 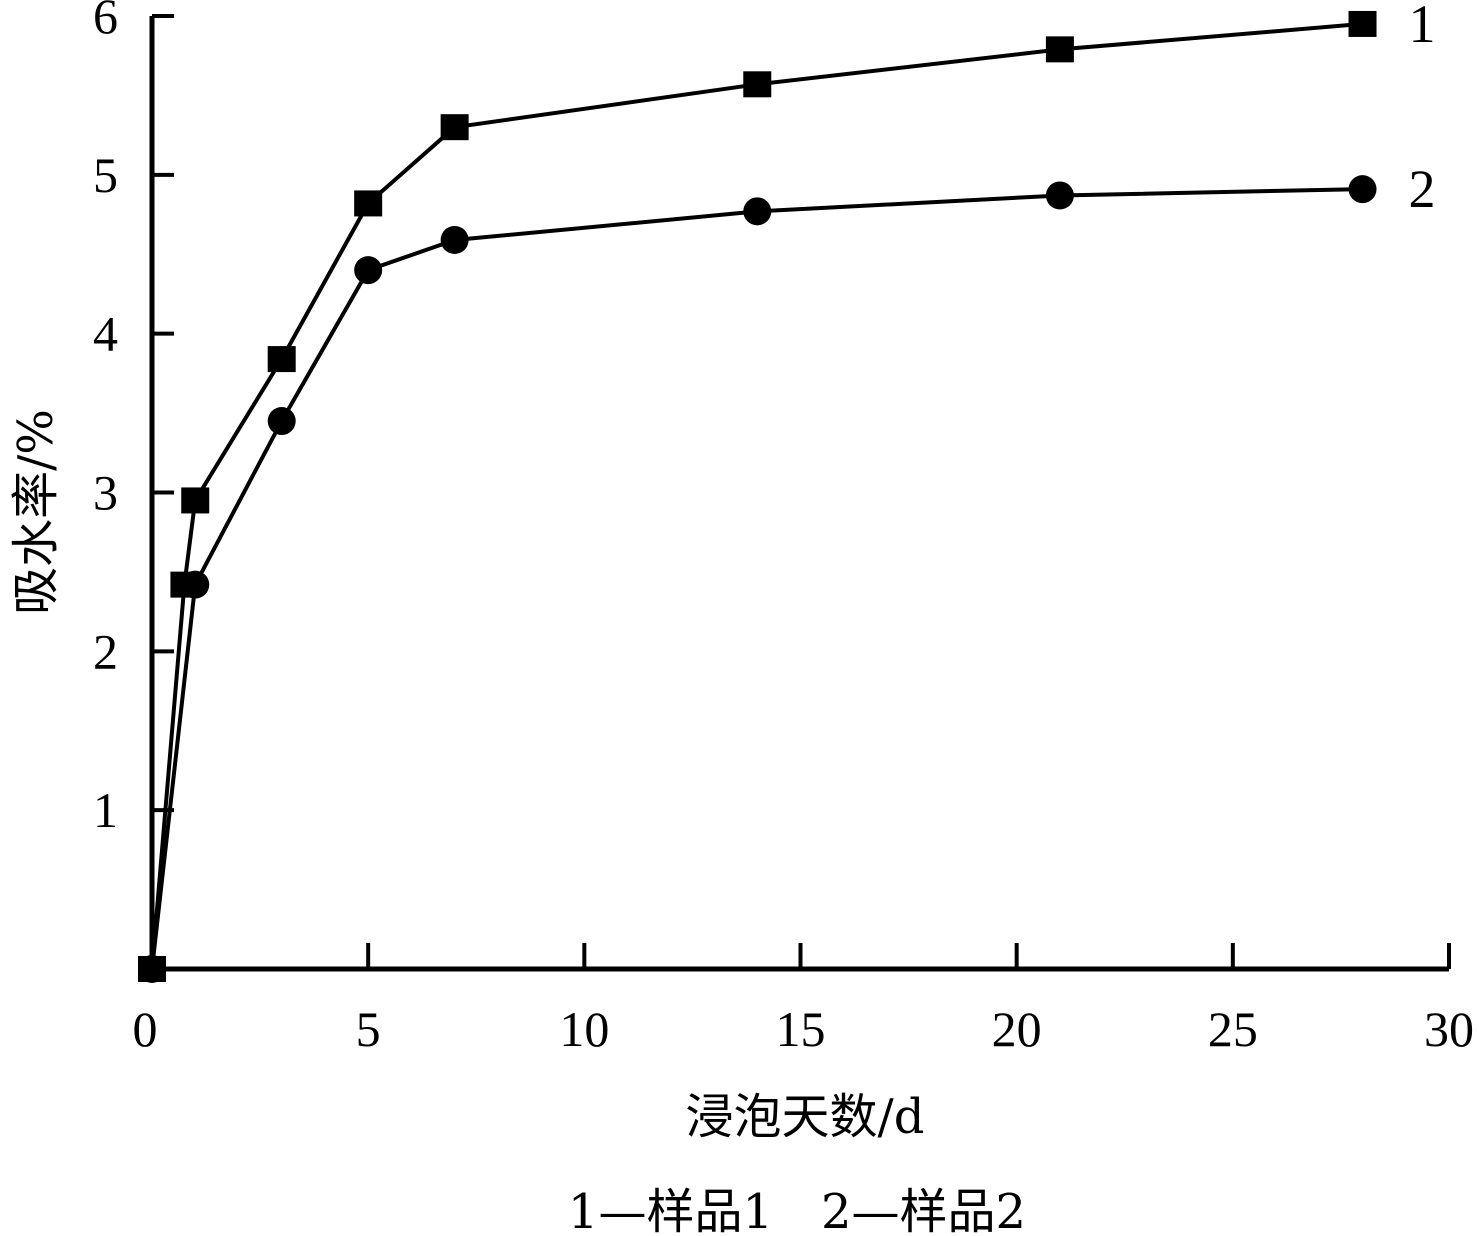 I want to click on y-tick-label: 6, so click(x=105, y=22).